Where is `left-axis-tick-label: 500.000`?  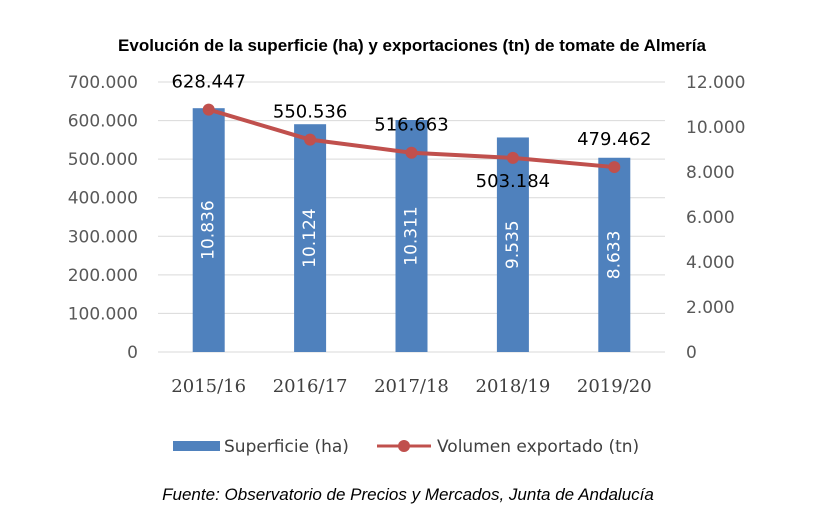 left-axis-tick-label: 500.000 is located at coordinates (103, 160).